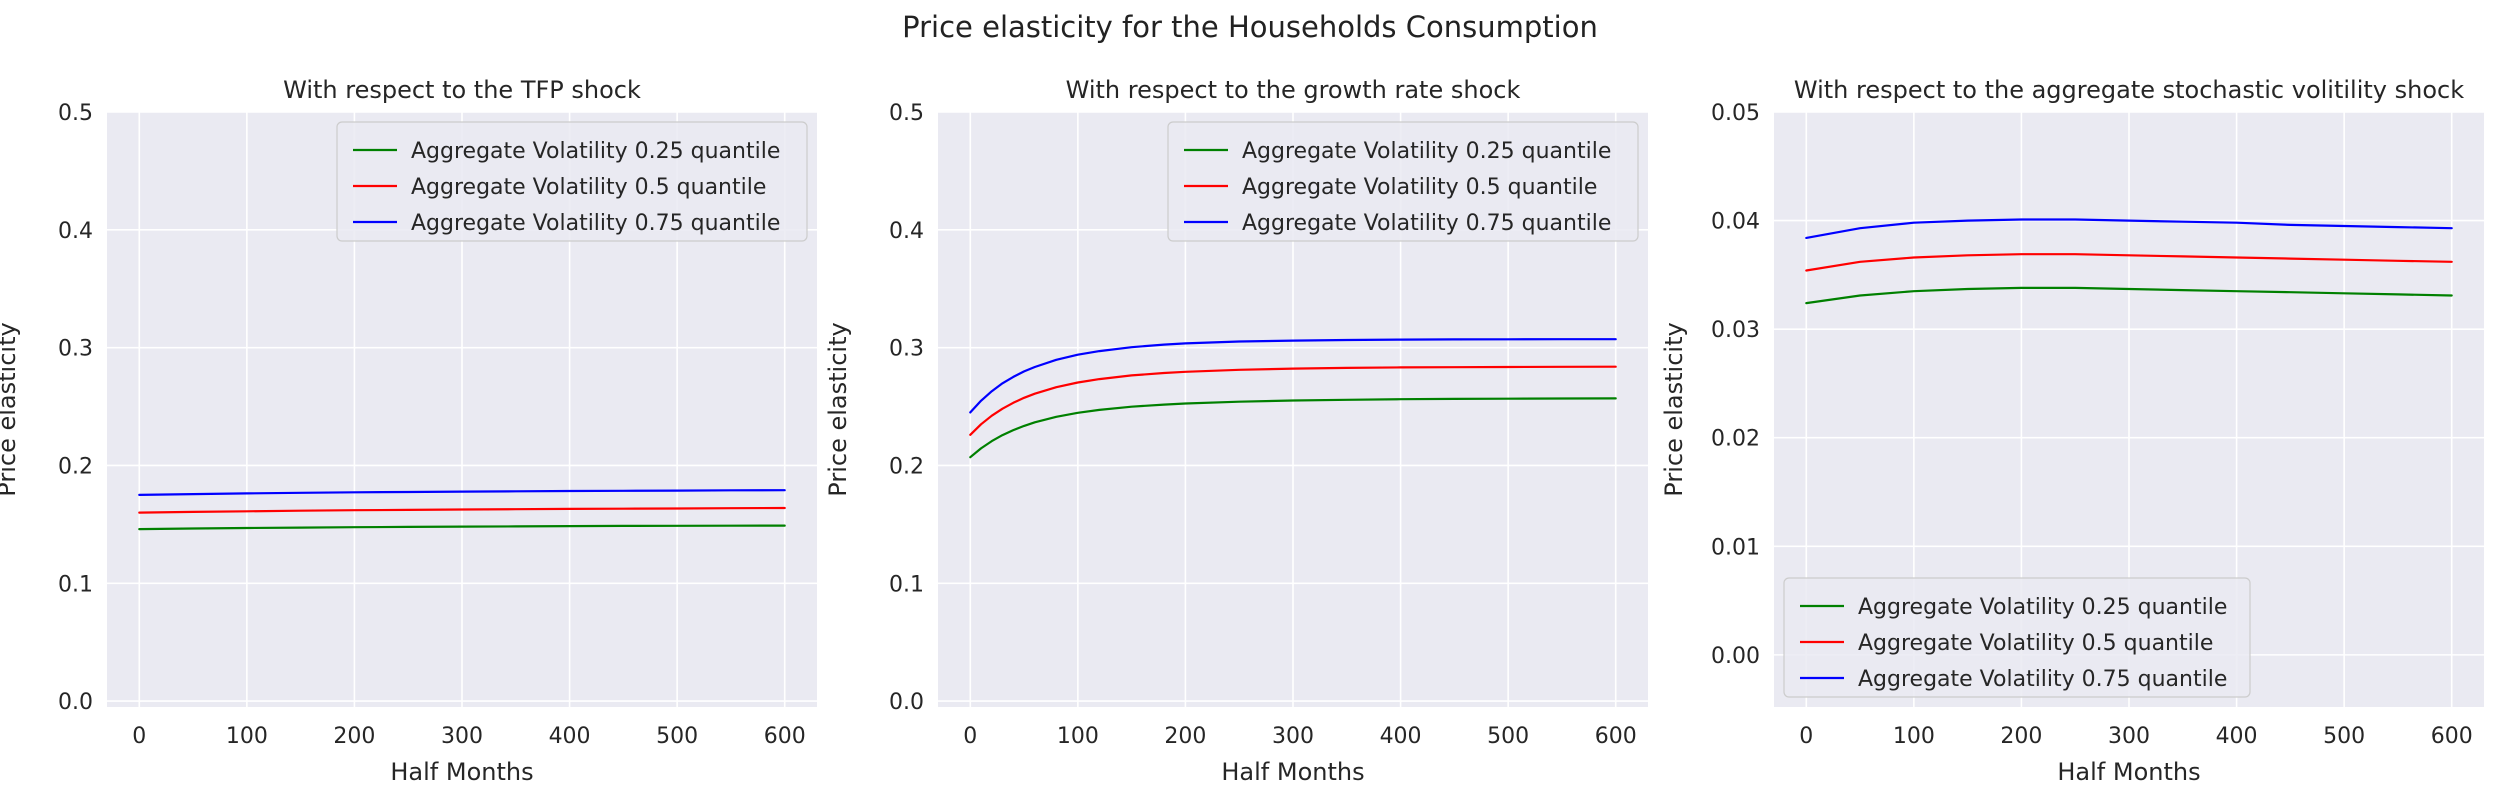  I want to click on y-tick-label: 0.03, so click(1735, 330).